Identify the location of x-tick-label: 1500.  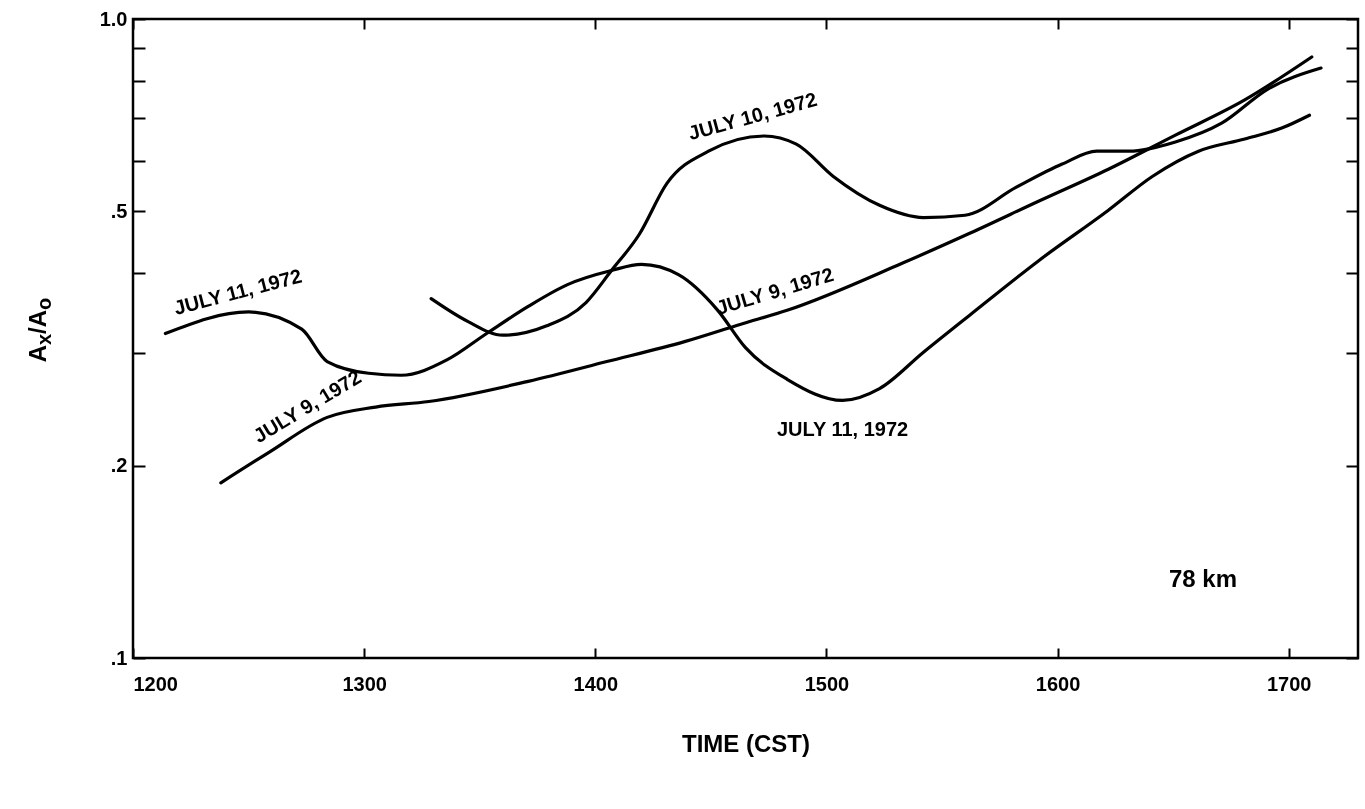
(827, 683).